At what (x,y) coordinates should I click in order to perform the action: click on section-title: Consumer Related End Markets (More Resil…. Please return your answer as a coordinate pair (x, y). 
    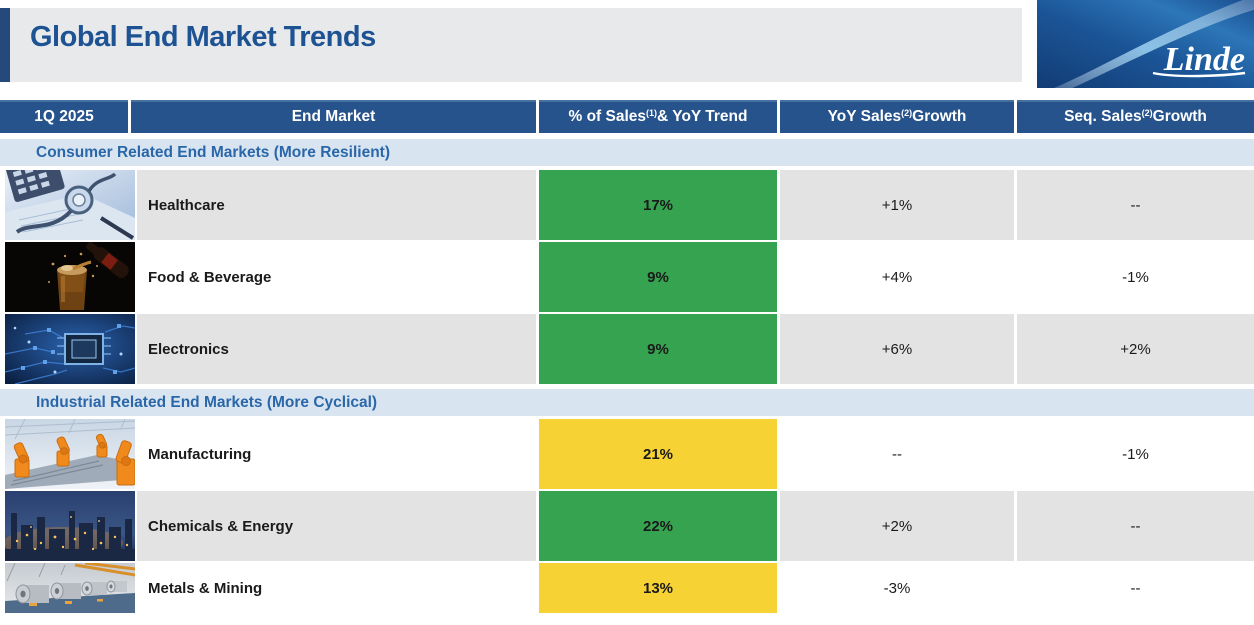
    Looking at the image, I should click on (213, 152).